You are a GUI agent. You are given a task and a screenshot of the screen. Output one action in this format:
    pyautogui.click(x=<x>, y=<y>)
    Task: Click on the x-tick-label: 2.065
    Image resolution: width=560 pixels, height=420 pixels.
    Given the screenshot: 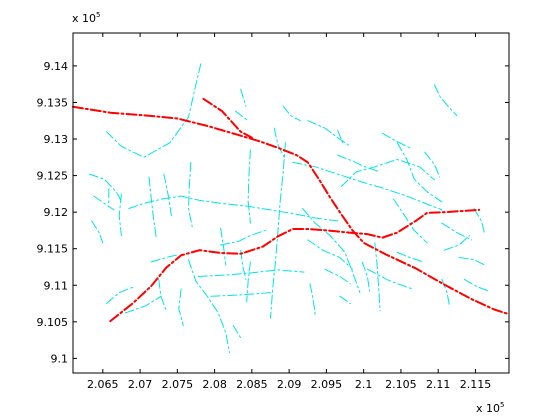 What is the action you would take?
    pyautogui.click(x=103, y=384)
    